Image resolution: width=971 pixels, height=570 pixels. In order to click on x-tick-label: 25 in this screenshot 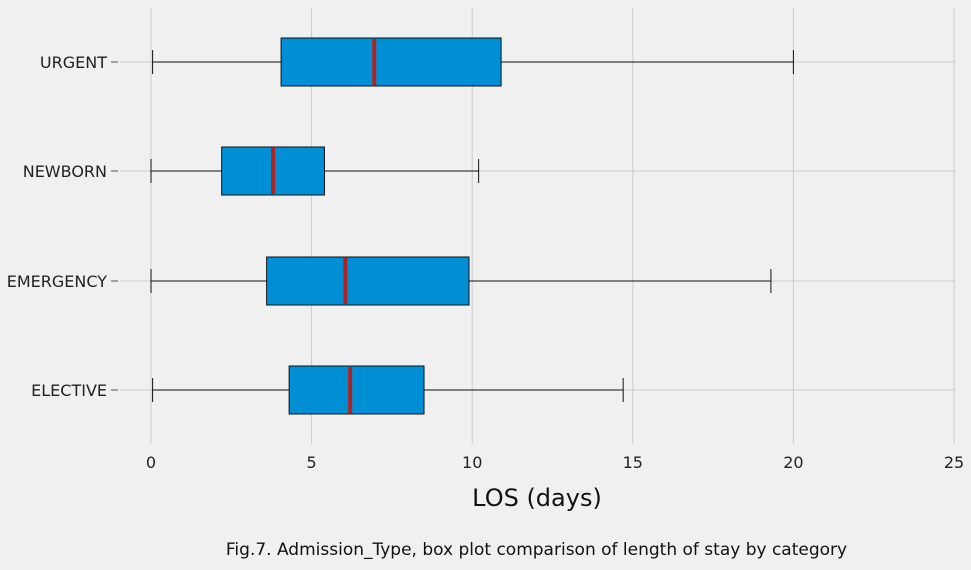, I will do `click(954, 462)`.